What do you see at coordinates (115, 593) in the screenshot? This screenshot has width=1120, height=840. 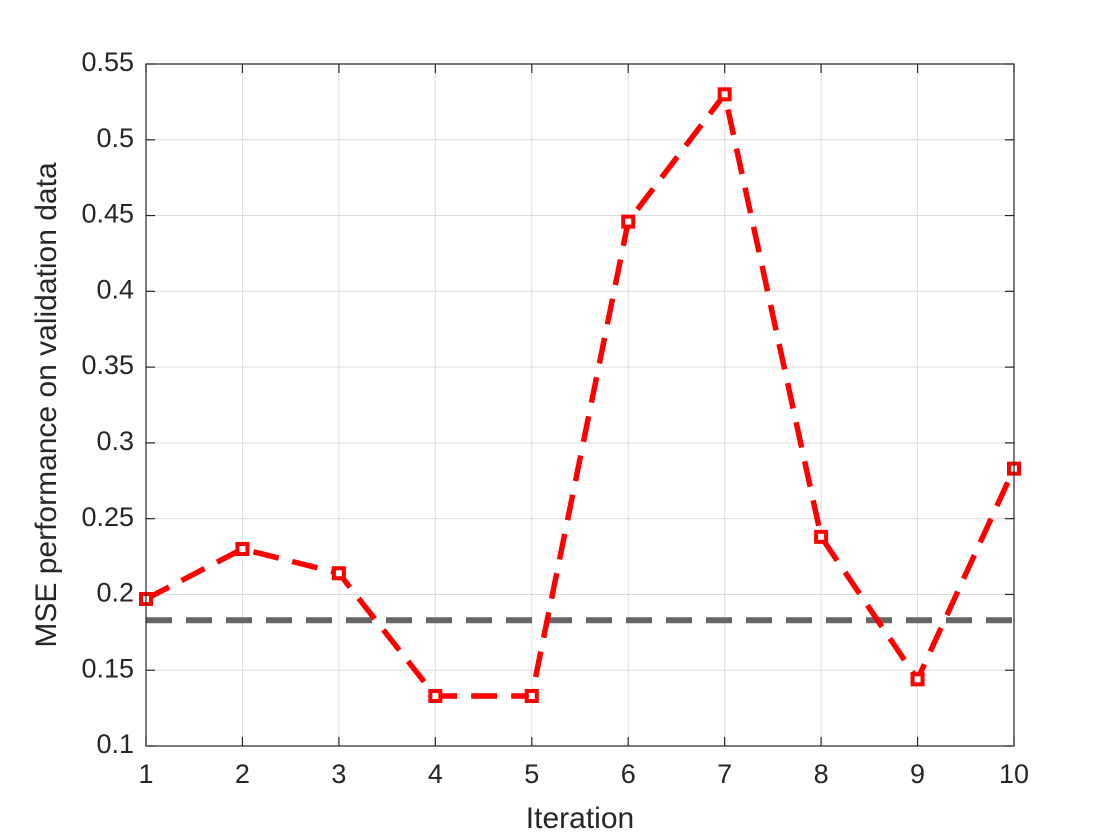 I see `y-tick-label: 0.2` at bounding box center [115, 593].